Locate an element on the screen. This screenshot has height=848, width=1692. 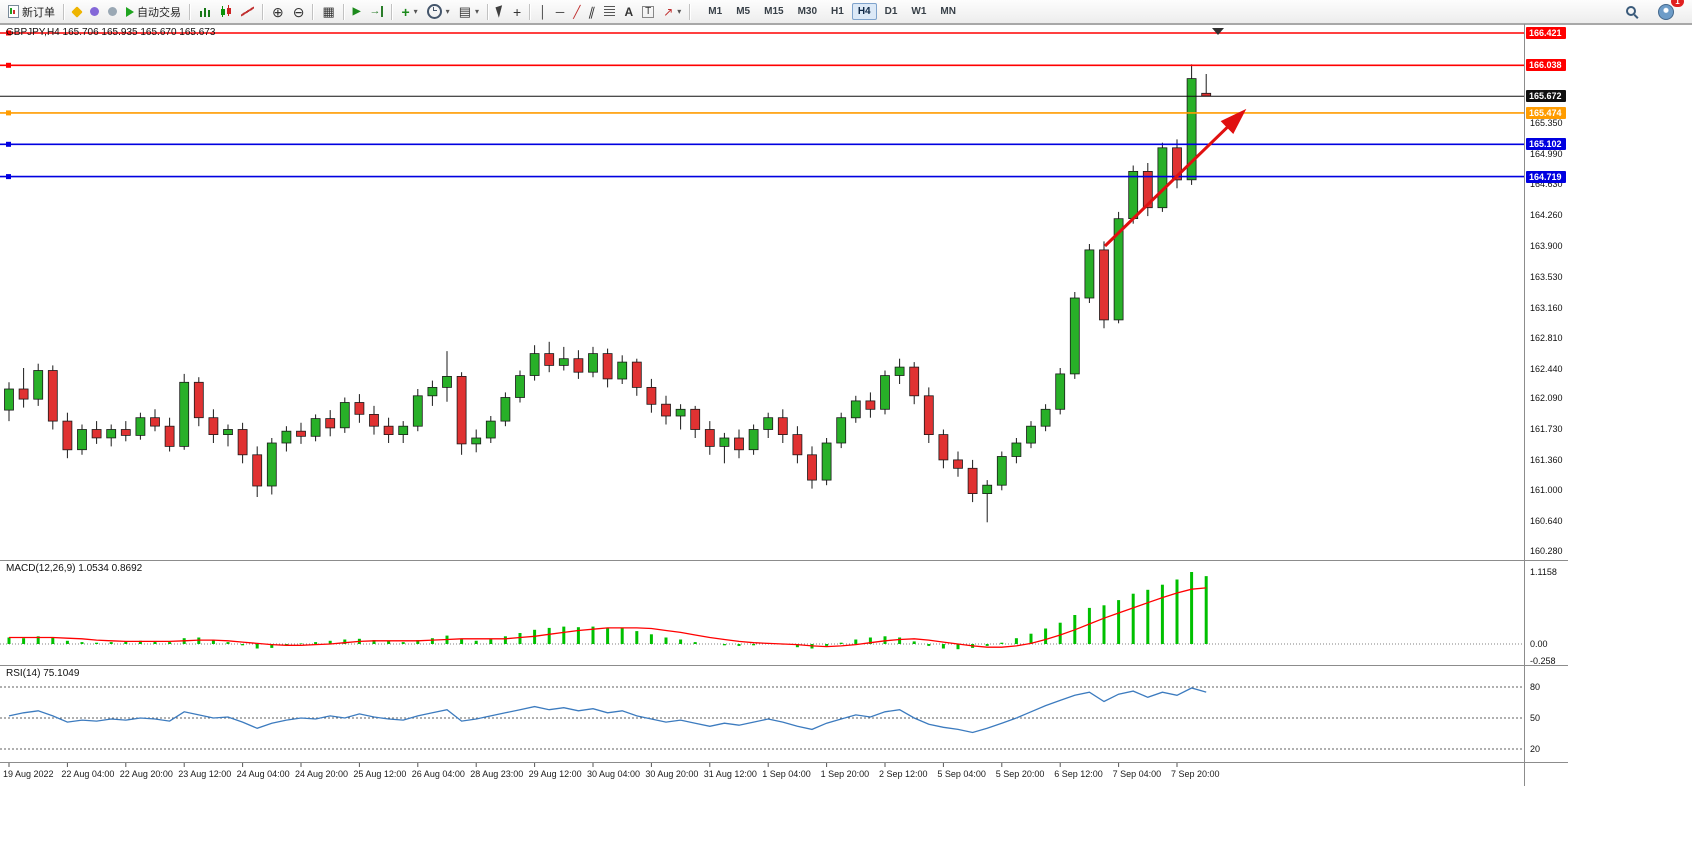
svg-text: 29 Aug 12:00 is located at coordinates (555, 774).